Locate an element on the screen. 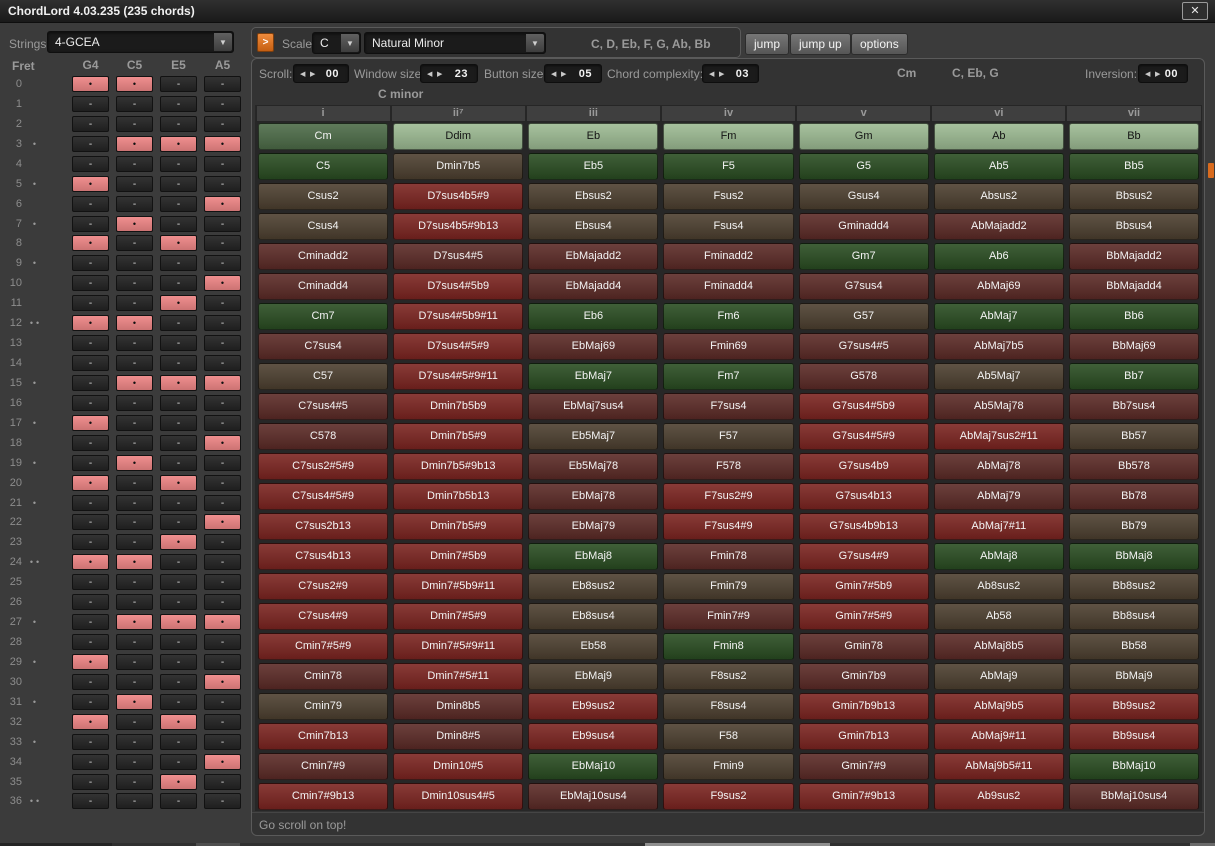 The image size is (1215, 846). fret-cell-G4-10: - is located at coordinates (90, 283).